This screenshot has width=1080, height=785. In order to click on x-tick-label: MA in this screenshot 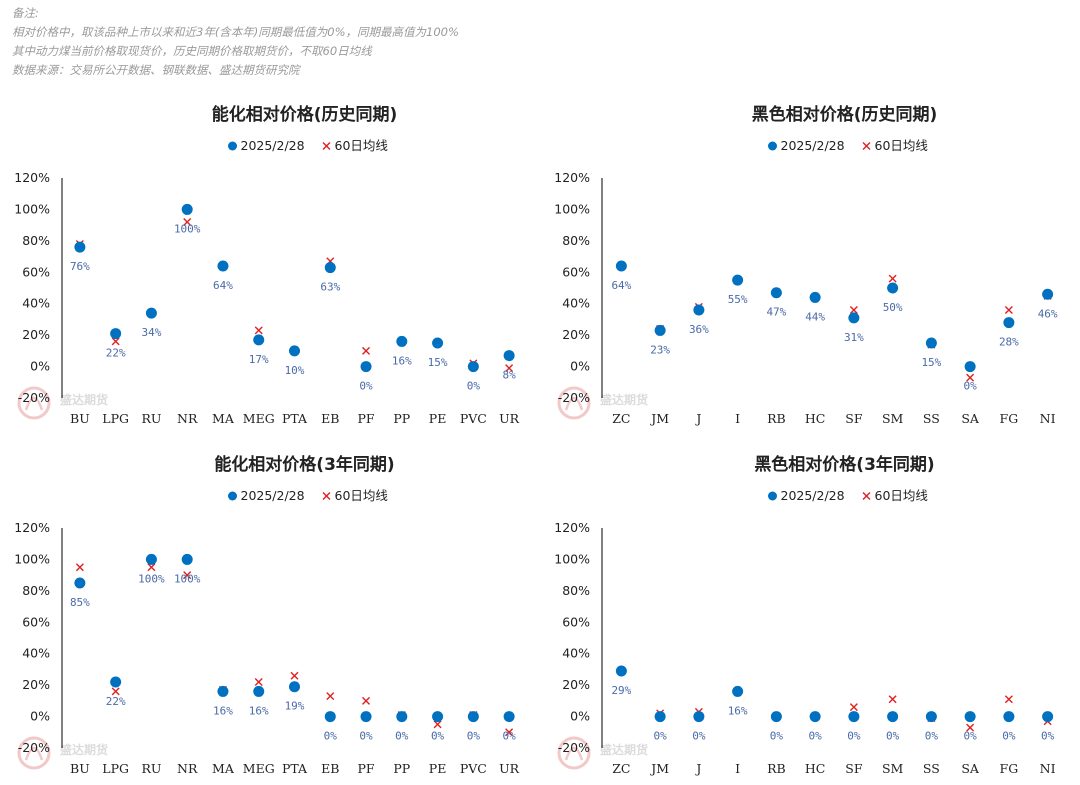, I will do `click(223, 418)`.